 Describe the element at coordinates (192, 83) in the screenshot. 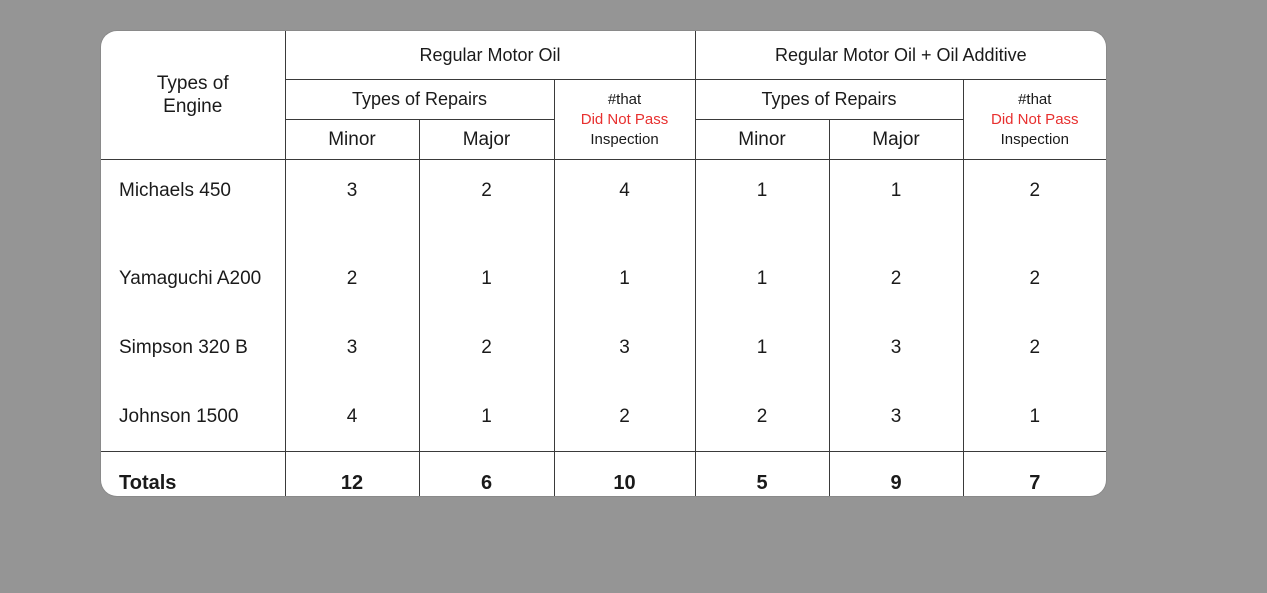

I see `engine-header-line1: Types of` at that location.